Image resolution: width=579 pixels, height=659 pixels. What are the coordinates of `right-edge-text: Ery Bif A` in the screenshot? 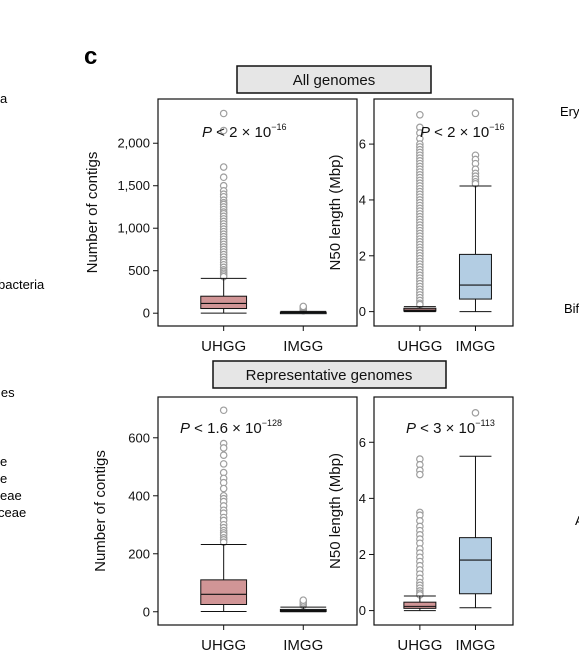 It's located at (569, 316).